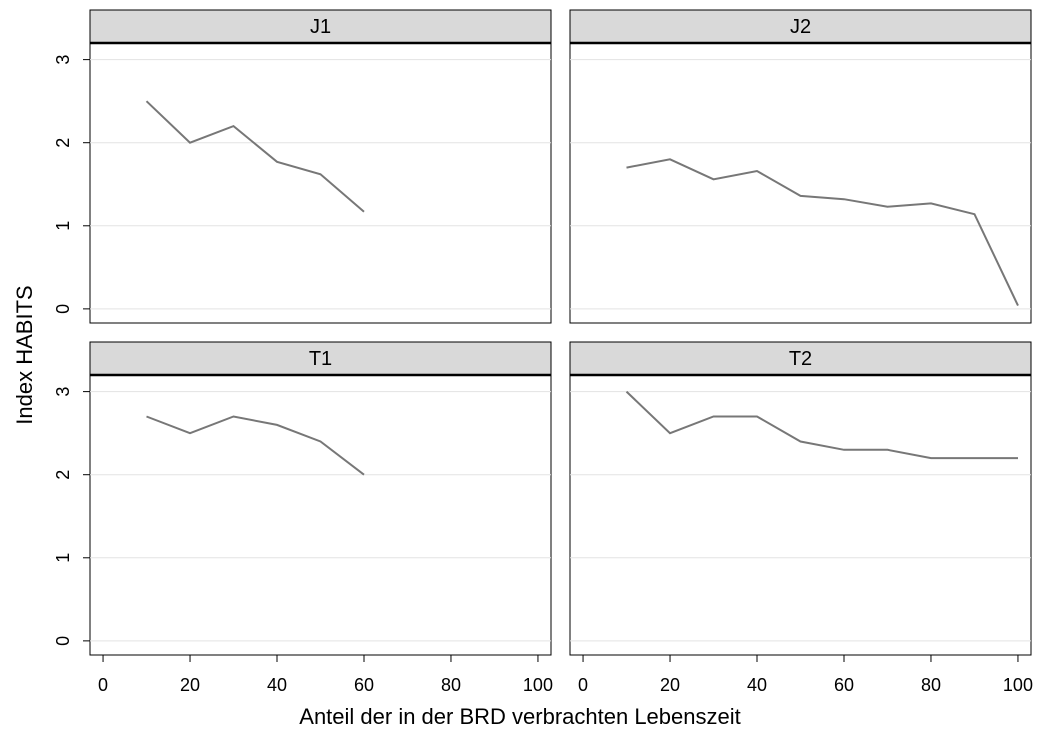  I want to click on panel-title: T2, so click(800, 359).